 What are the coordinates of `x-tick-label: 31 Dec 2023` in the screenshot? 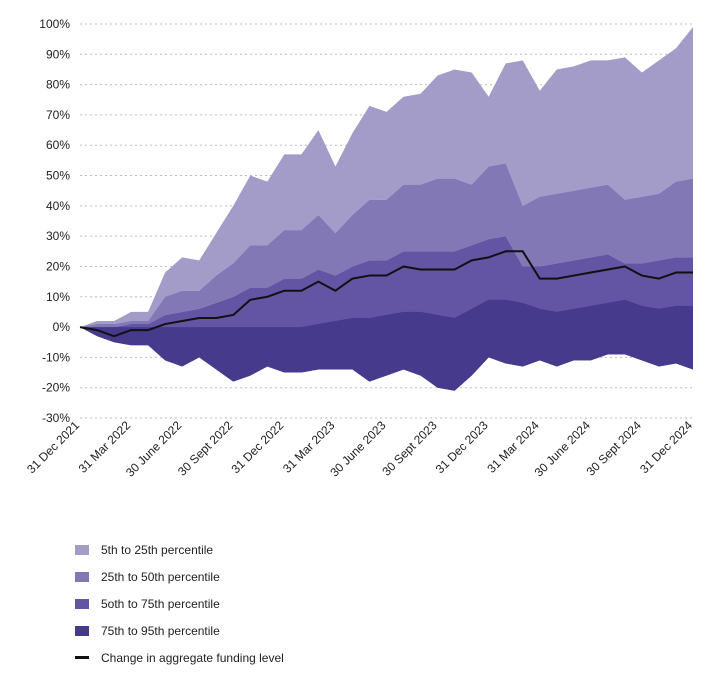 It's located at (462, 447).